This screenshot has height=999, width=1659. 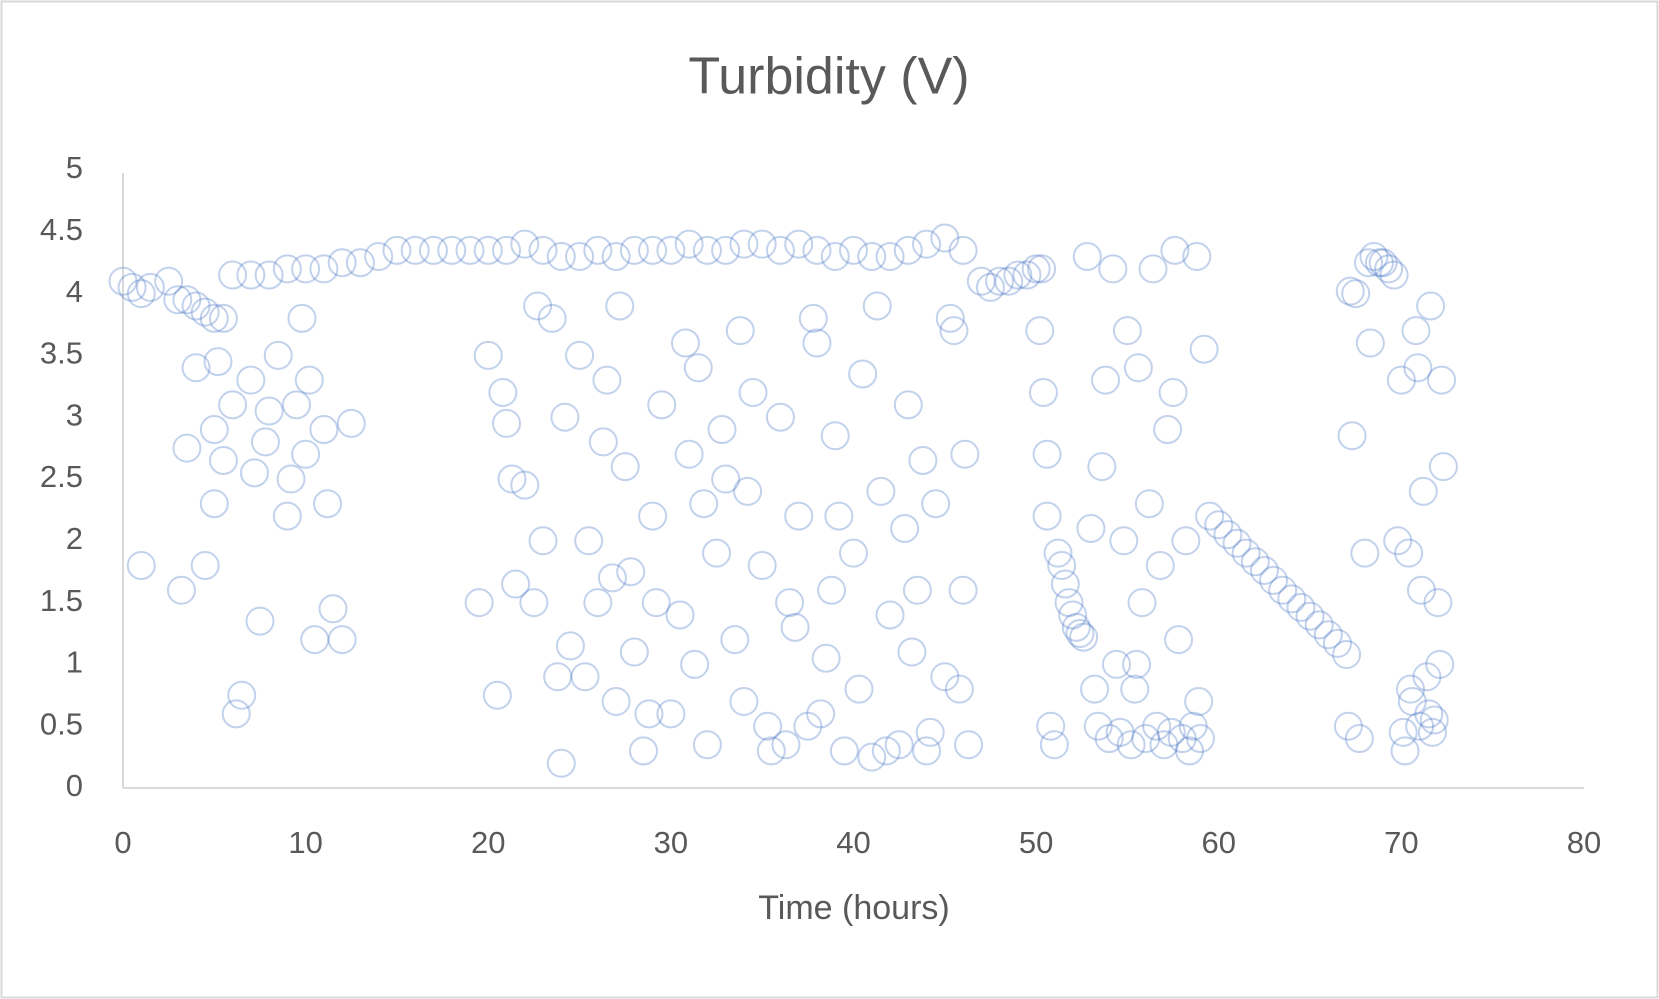 I want to click on x-axis-title: Time (hours), so click(x=853, y=908).